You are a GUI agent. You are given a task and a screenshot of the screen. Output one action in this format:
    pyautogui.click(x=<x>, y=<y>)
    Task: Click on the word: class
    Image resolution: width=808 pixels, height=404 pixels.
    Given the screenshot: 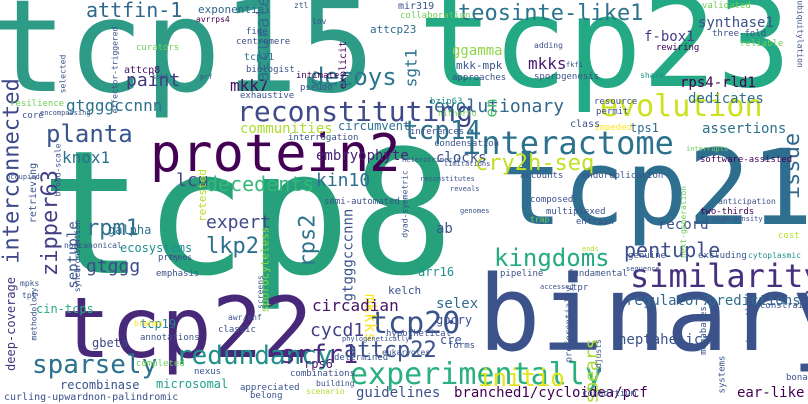 What is the action you would take?
    pyautogui.click(x=585, y=124)
    